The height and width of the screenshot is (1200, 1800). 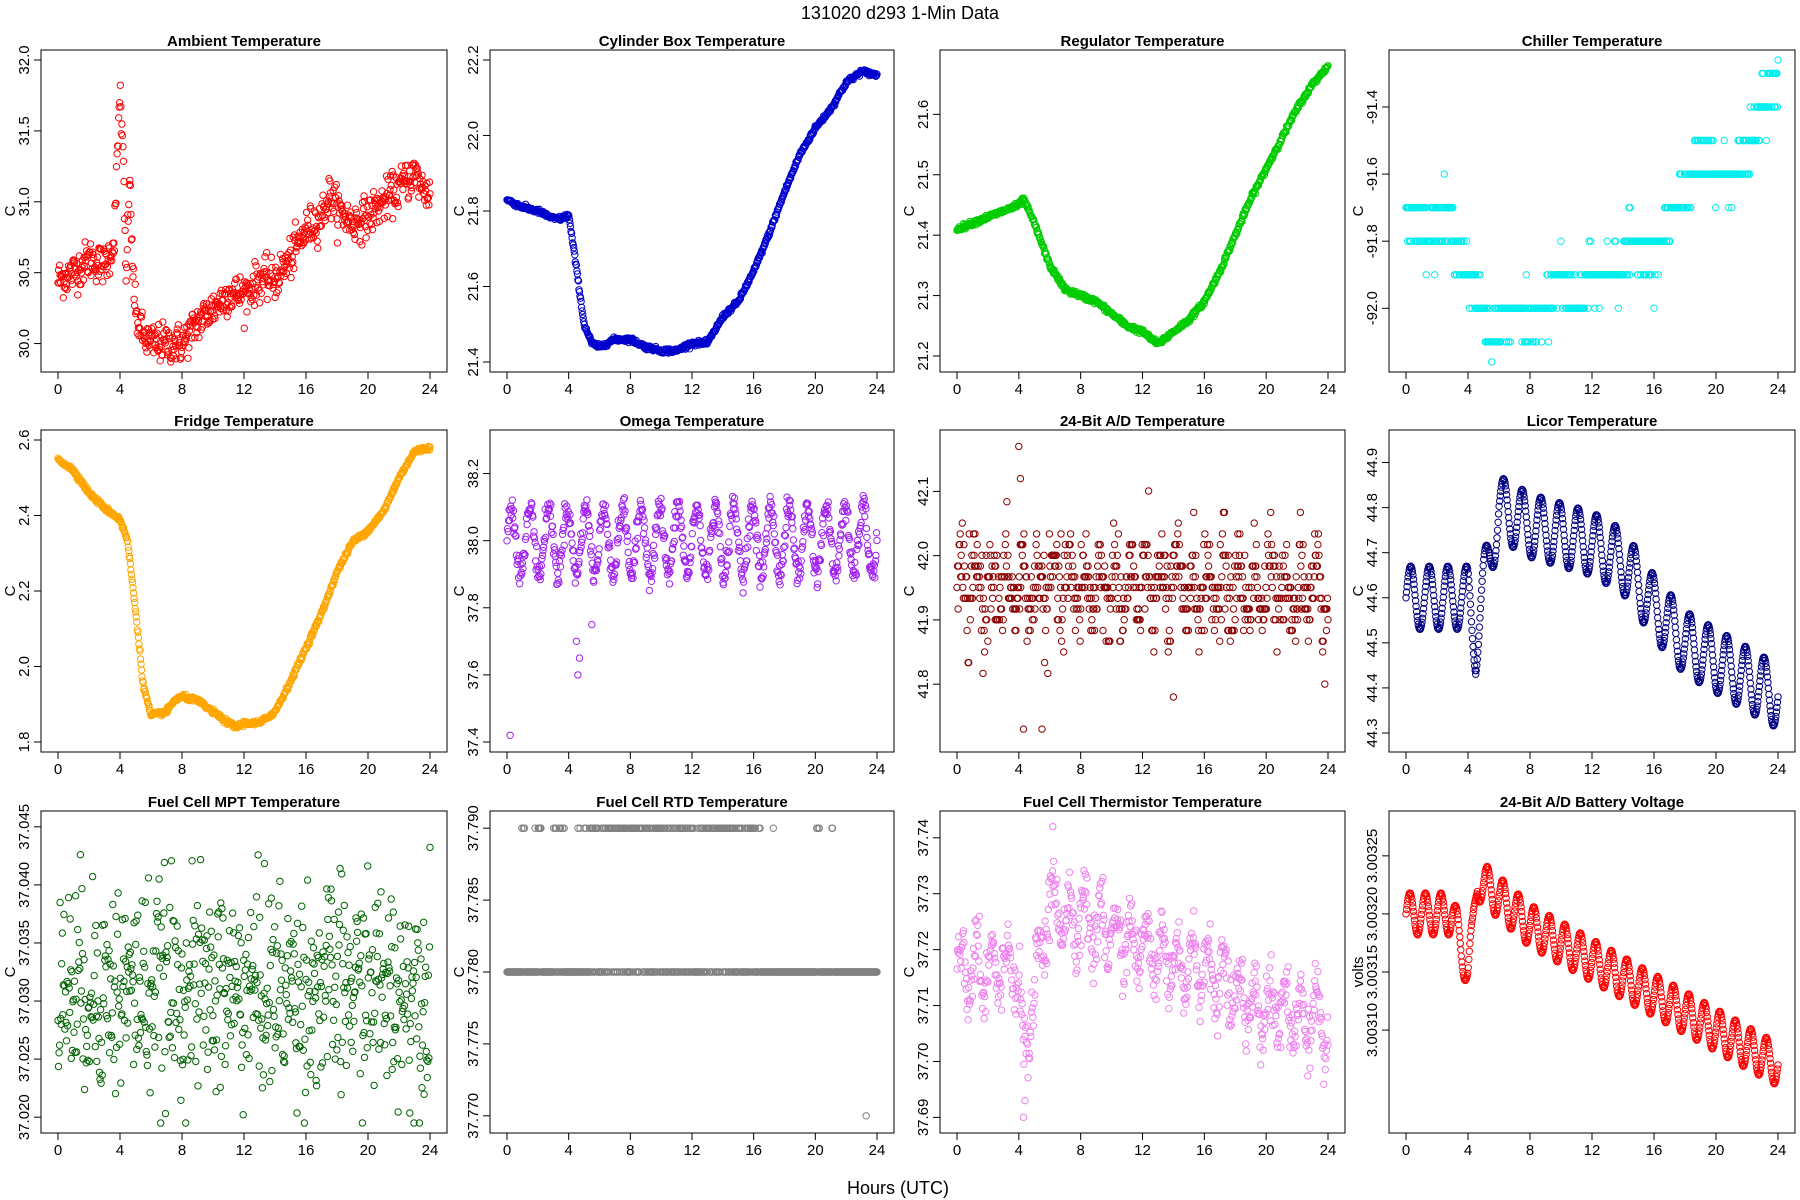 What do you see at coordinates (923, 114) in the screenshot?
I see `y-tick-label: 21.6` at bounding box center [923, 114].